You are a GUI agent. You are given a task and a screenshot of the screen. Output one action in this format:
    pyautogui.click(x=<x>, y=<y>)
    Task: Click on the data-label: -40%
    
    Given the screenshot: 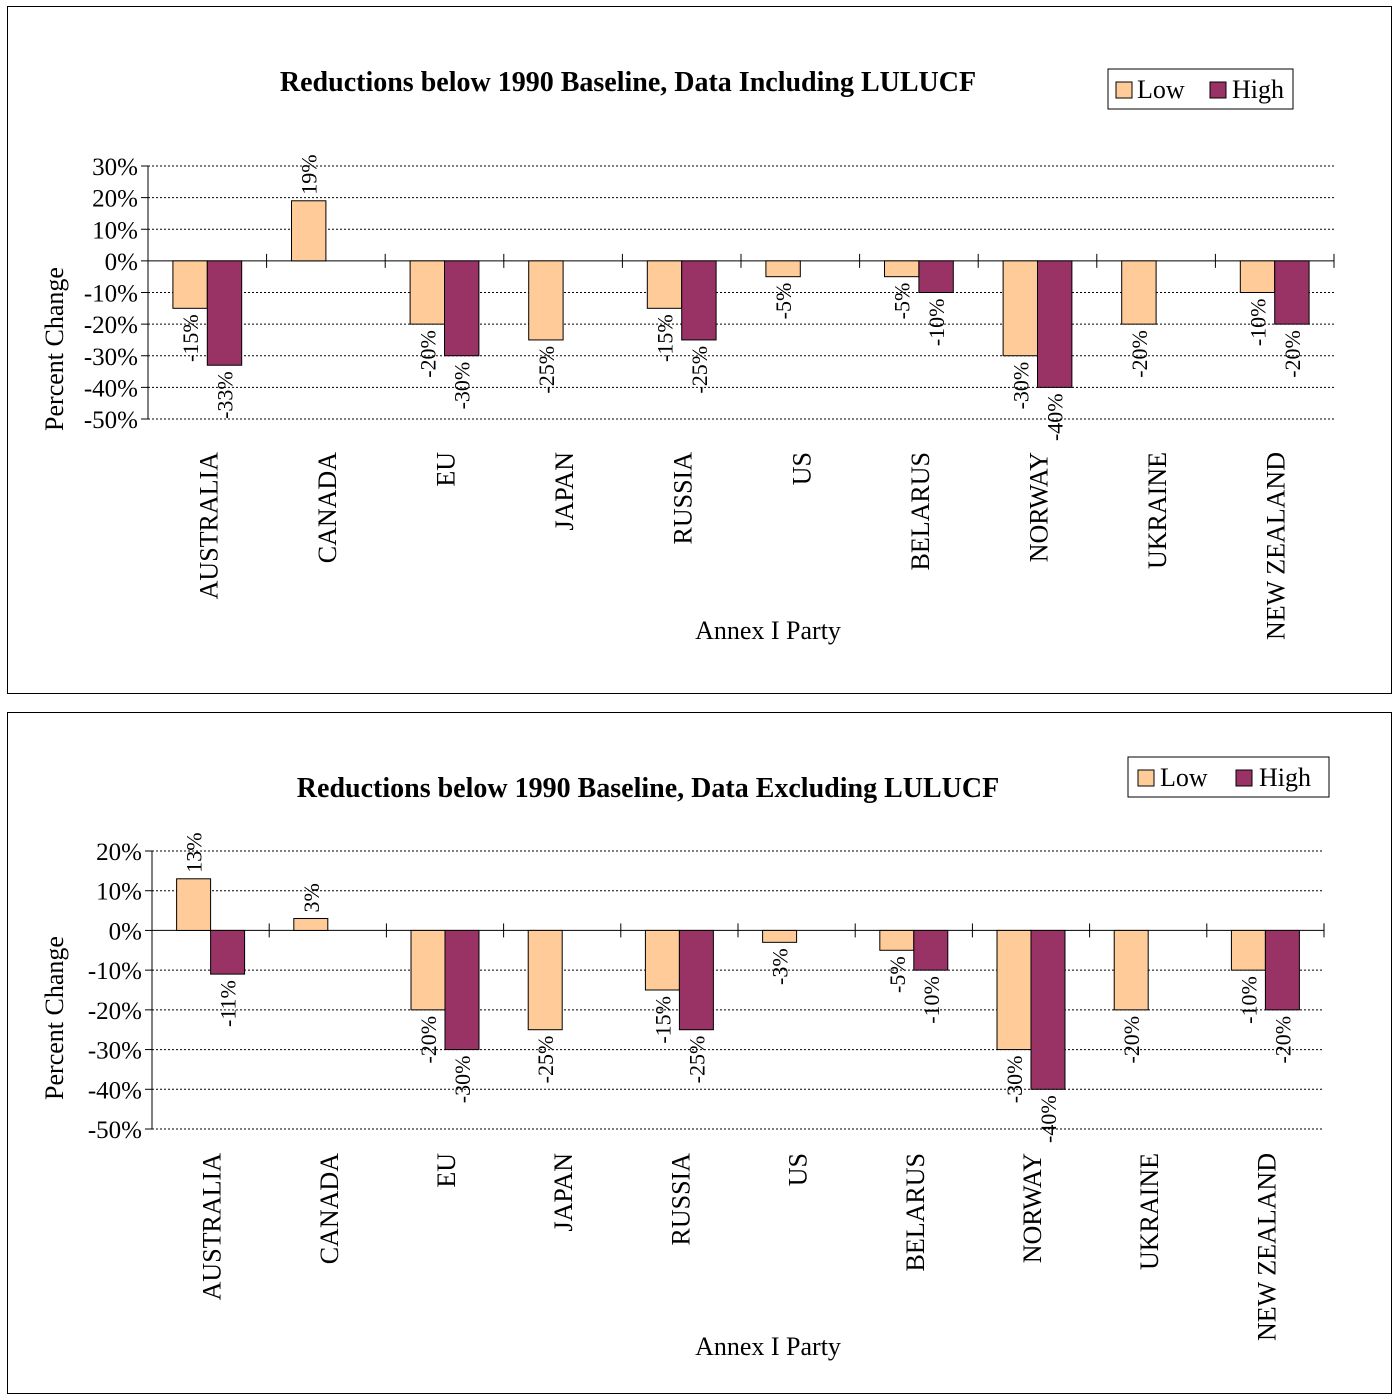 What is the action you would take?
    pyautogui.click(x=1048, y=1119)
    